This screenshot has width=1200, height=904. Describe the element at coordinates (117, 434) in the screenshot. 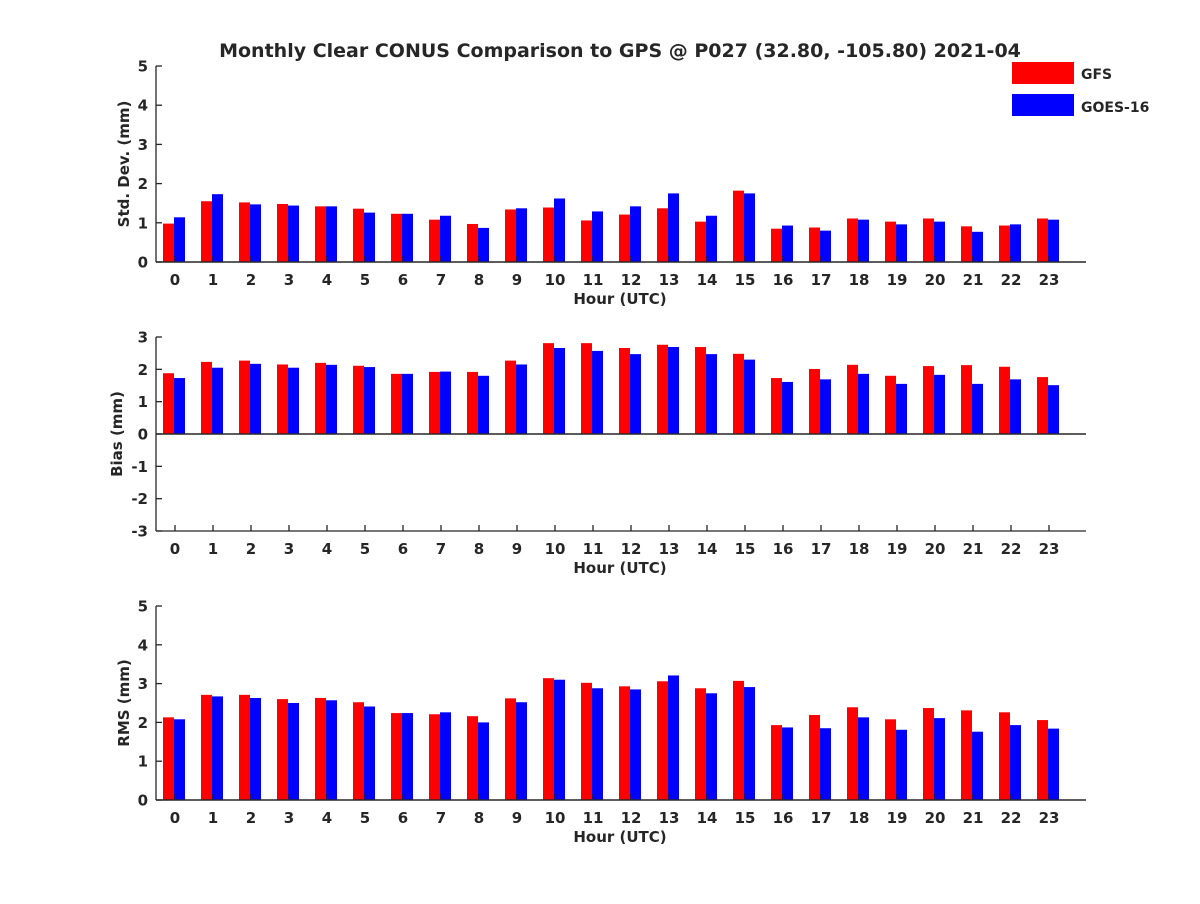

I see `y-axis-label: Bias (mm)` at that location.